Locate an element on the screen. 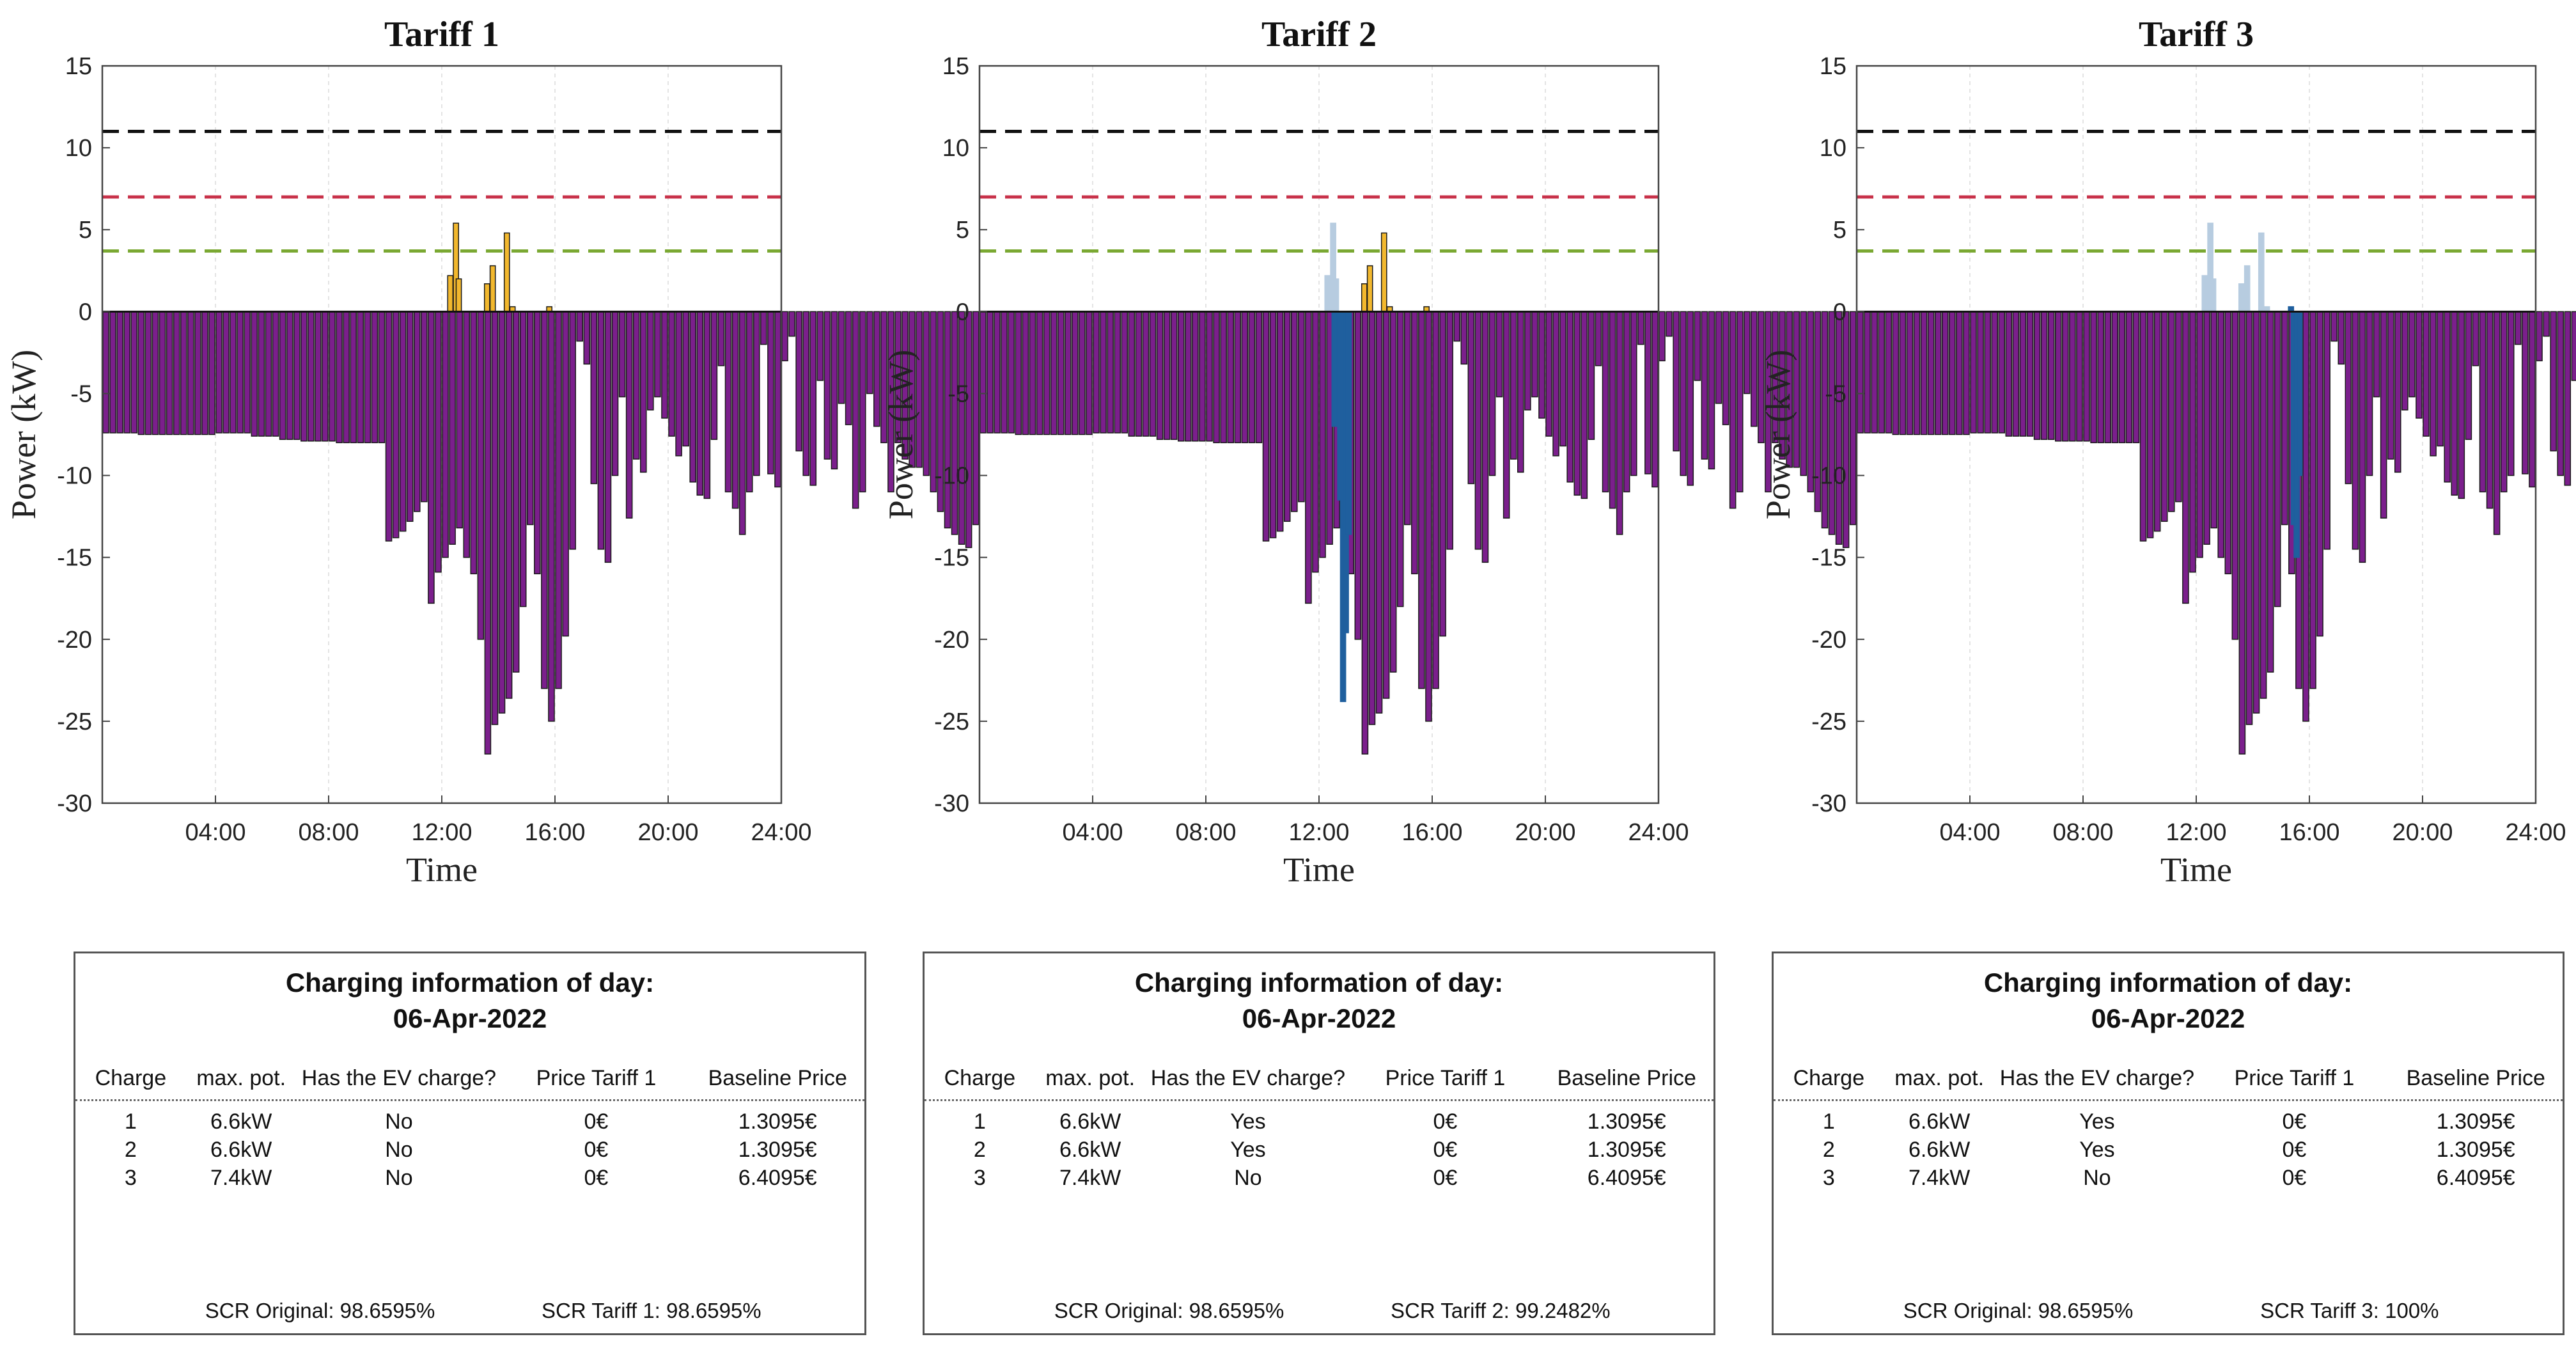 The width and height of the screenshot is (2576, 1355). header-cell: Price Tariff 1 is located at coordinates (596, 1078).